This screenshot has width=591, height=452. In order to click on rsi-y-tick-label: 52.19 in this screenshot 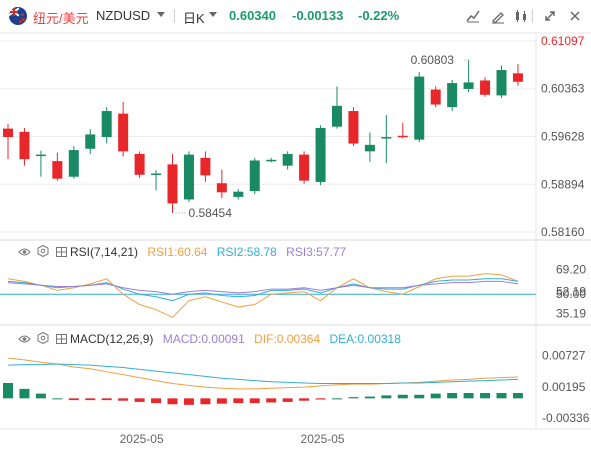, I will do `click(571, 291)`.